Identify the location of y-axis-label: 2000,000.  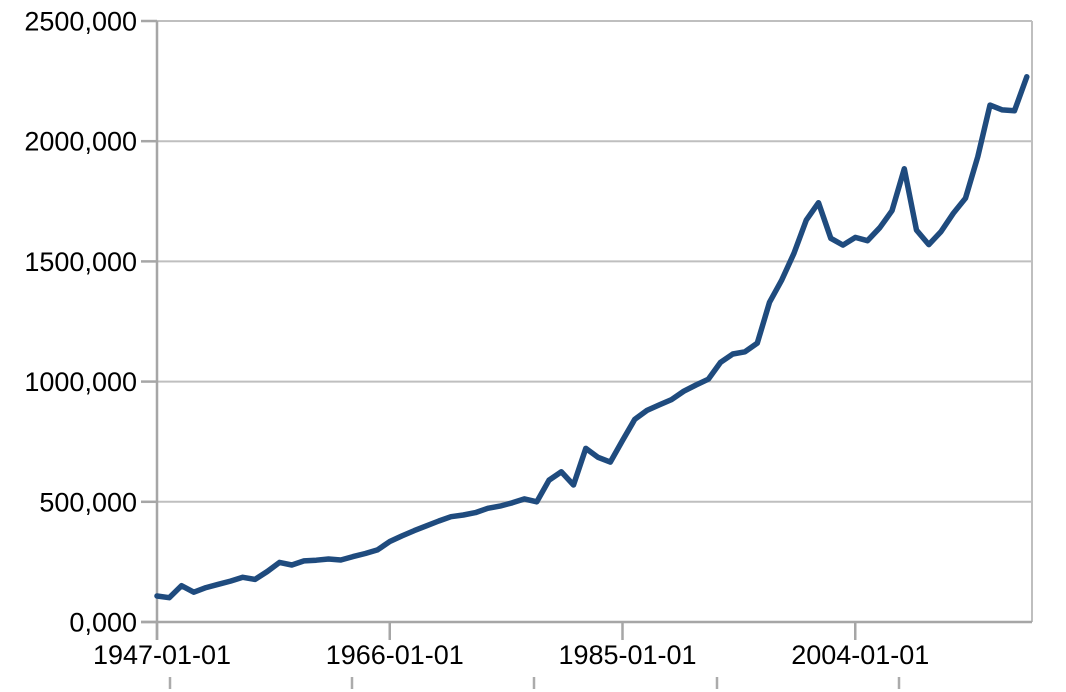
(80, 142).